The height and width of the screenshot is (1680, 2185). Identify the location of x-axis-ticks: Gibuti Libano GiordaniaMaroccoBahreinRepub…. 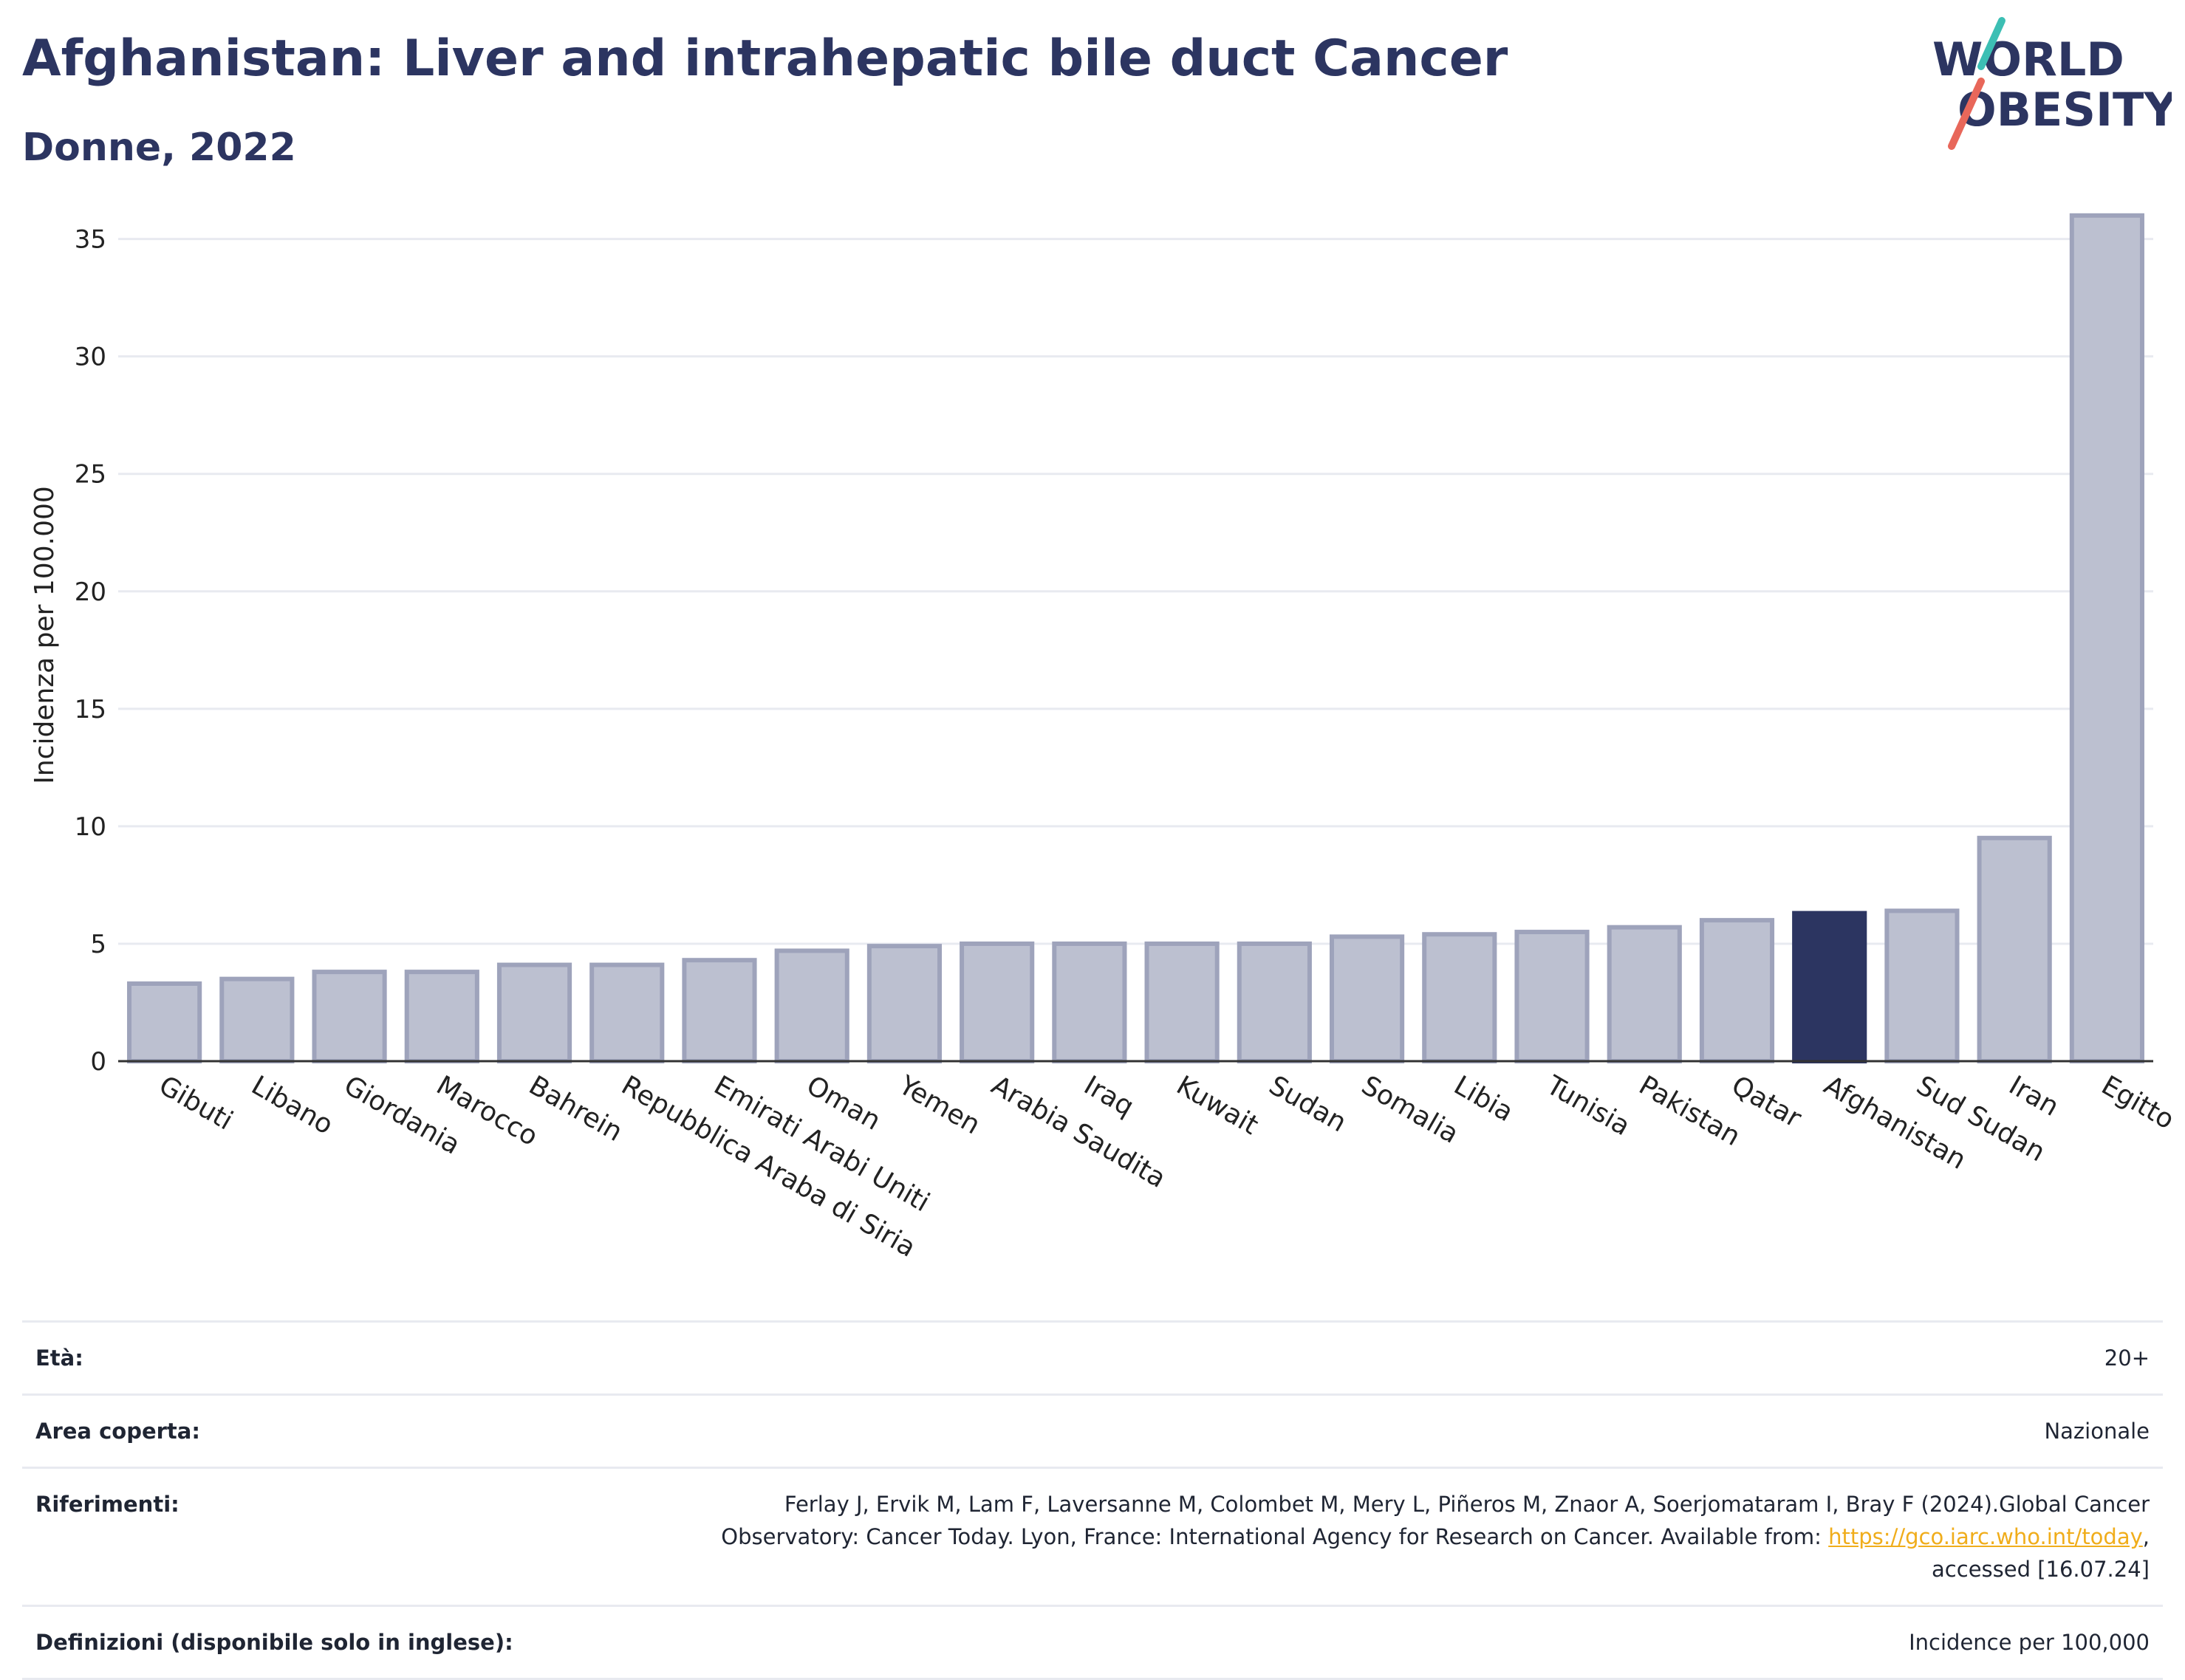
(1166, 1167).